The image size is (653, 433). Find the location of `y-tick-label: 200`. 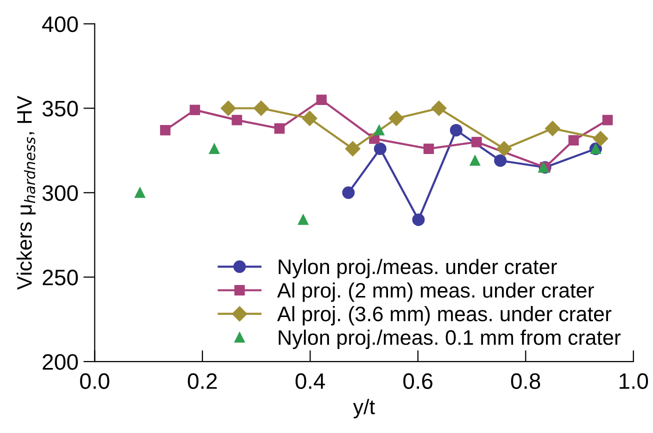

y-tick-label: 200 is located at coordinates (60, 362).